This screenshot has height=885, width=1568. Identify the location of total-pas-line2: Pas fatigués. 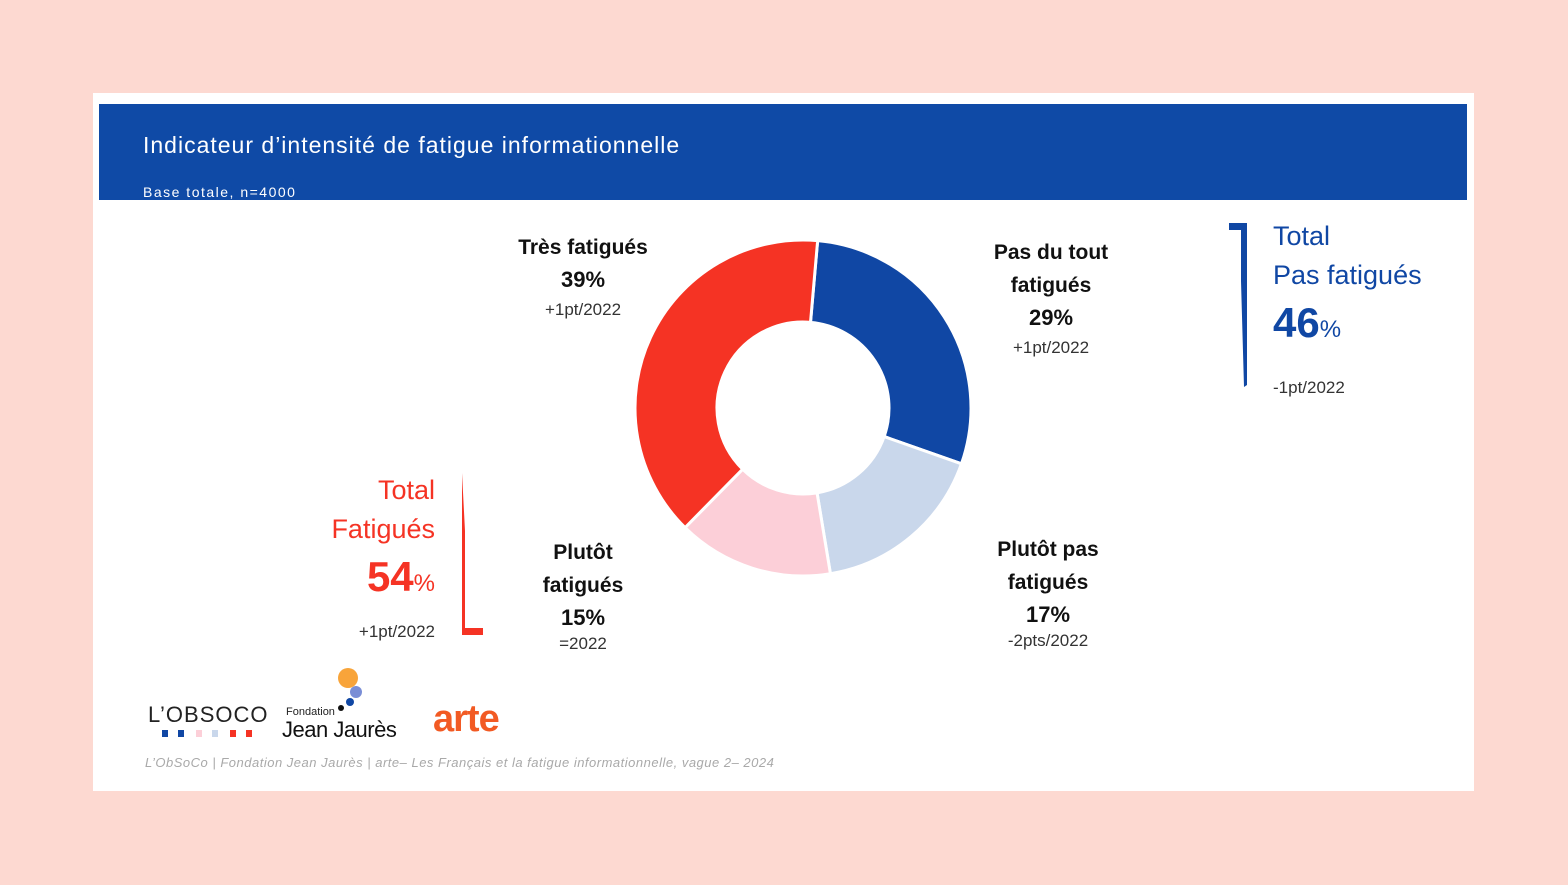
(1347, 275).